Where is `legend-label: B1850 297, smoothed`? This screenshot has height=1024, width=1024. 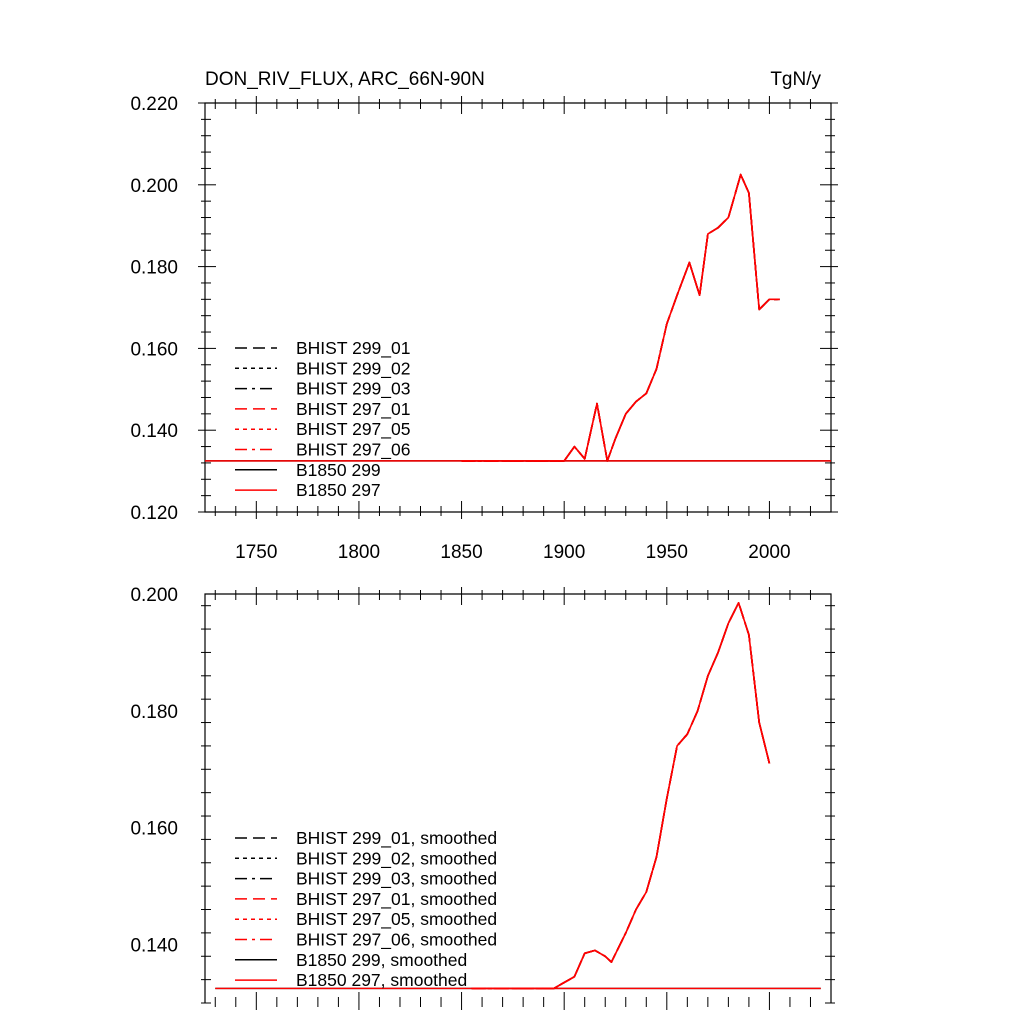
legend-label: B1850 297, smoothed is located at coordinates (381, 980).